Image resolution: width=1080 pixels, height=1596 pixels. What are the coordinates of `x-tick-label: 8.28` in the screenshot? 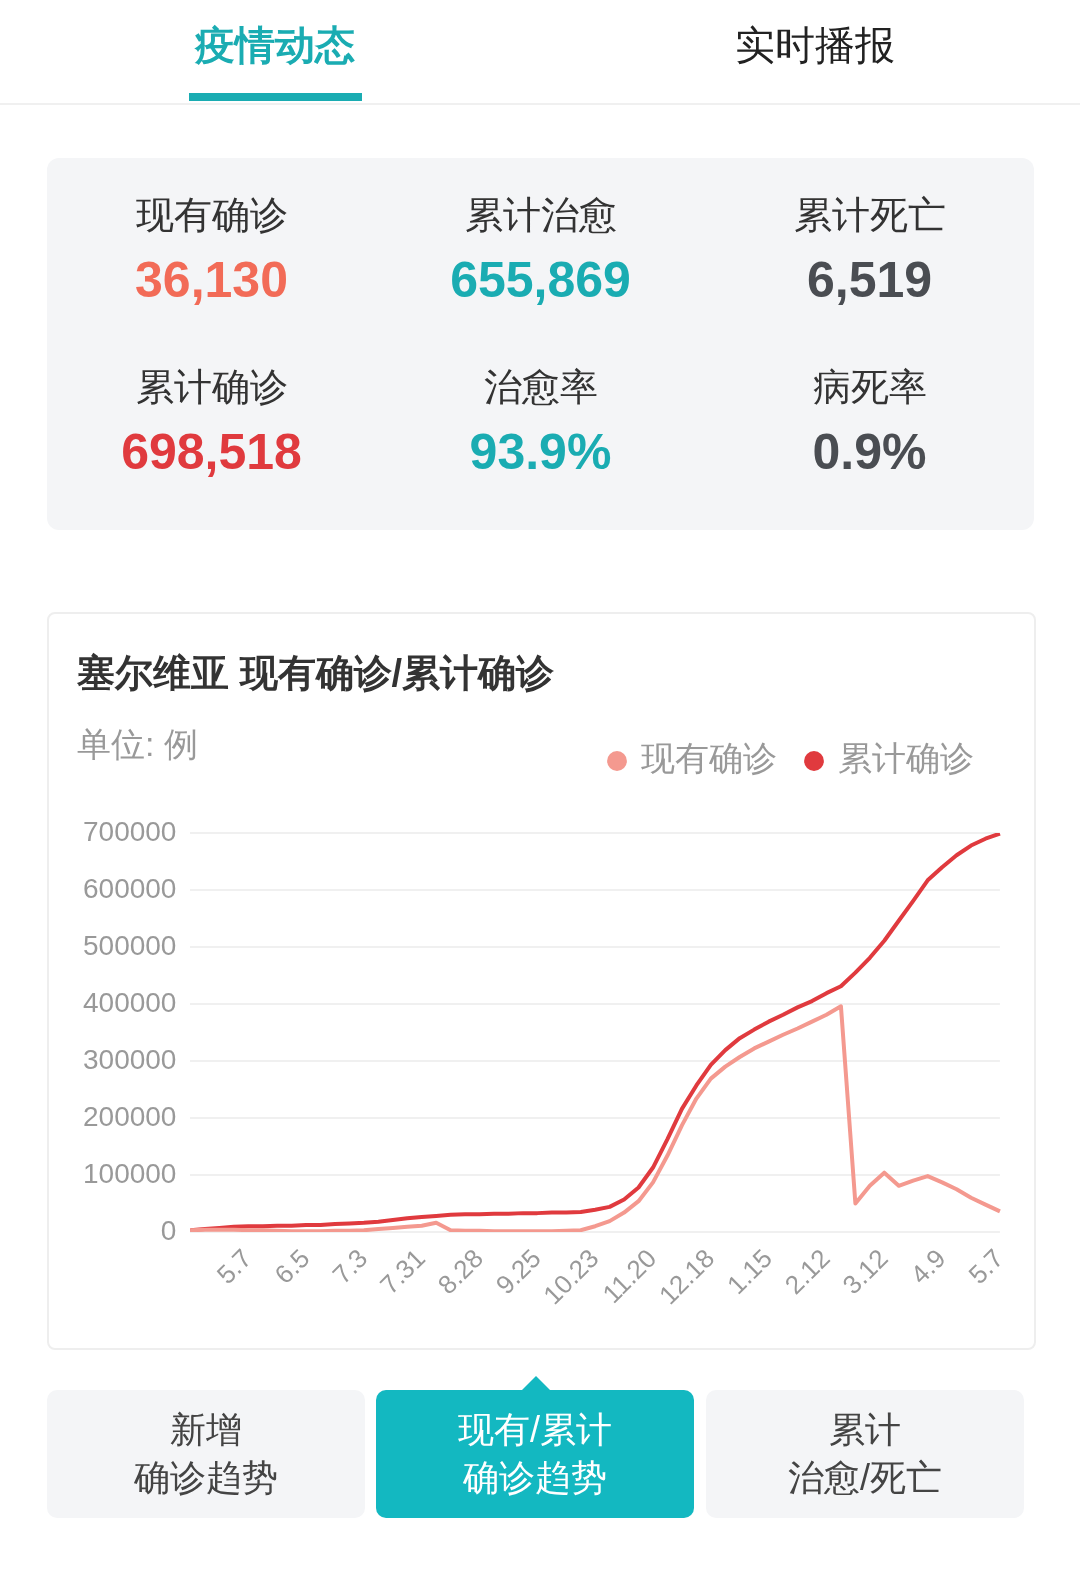 It's located at (460, 1272).